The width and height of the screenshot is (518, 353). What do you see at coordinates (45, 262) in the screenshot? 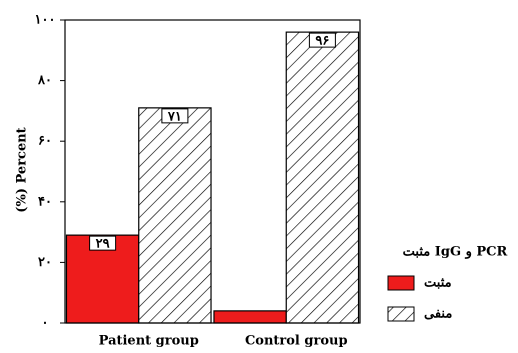
I see `y-tick-label: ۲۰` at bounding box center [45, 262].